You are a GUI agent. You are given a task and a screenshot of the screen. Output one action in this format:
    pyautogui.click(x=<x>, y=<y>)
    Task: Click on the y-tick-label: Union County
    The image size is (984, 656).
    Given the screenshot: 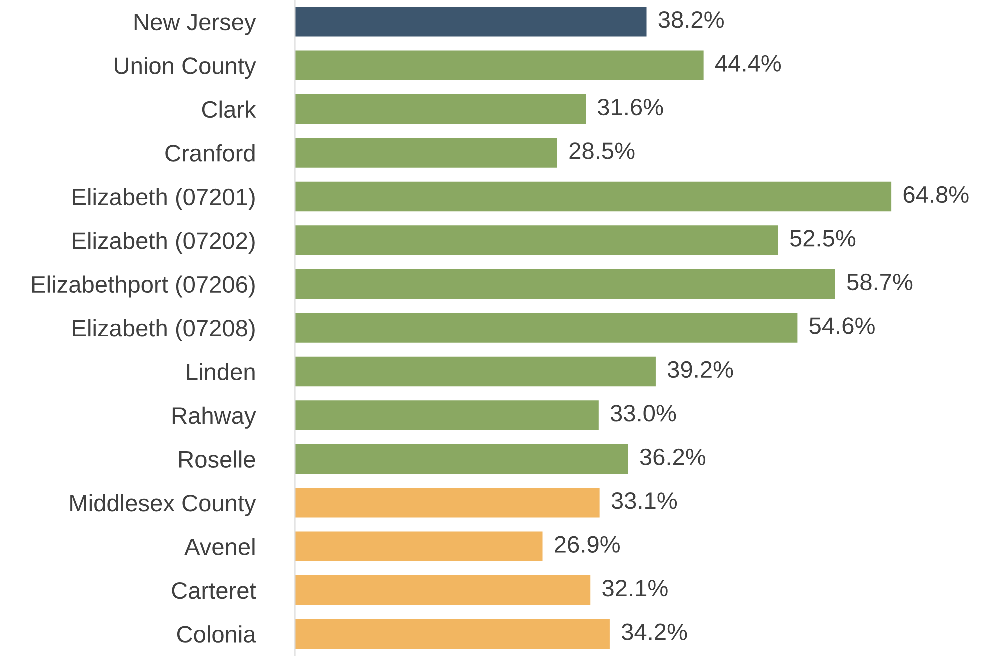 What is the action you would take?
    pyautogui.click(x=185, y=68)
    